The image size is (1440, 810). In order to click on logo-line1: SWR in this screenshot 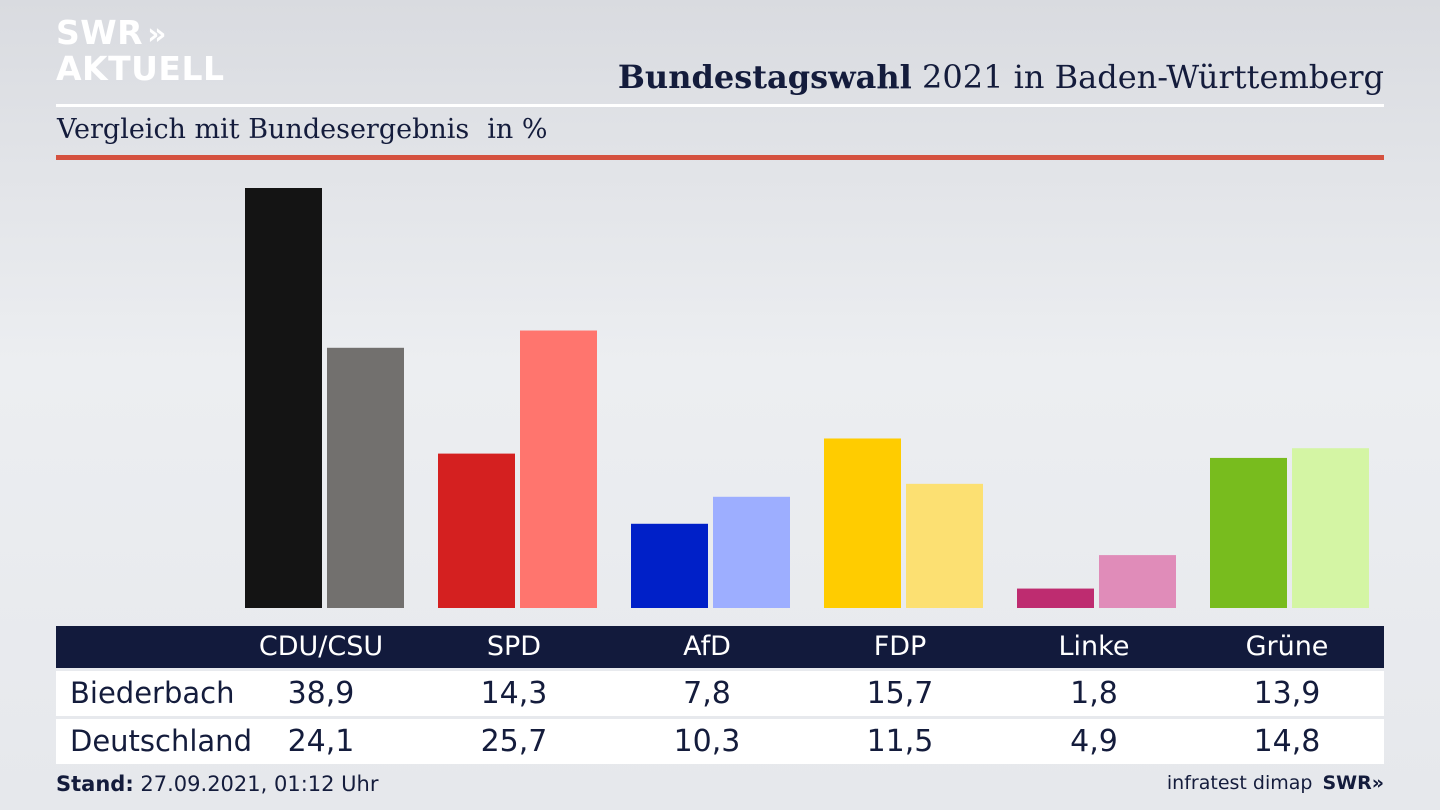, I will do `click(100, 32)`.